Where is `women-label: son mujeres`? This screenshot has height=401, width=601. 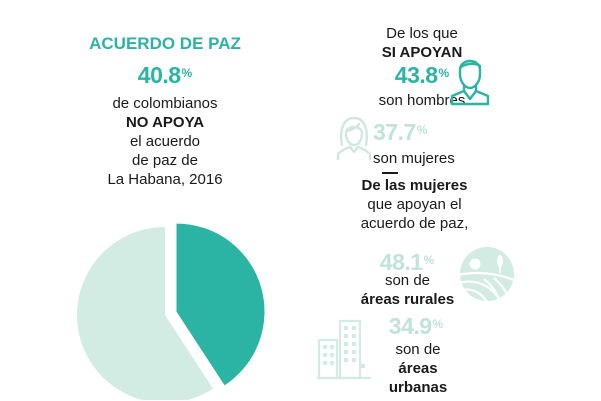
women-label: son mujeres is located at coordinates (414, 158).